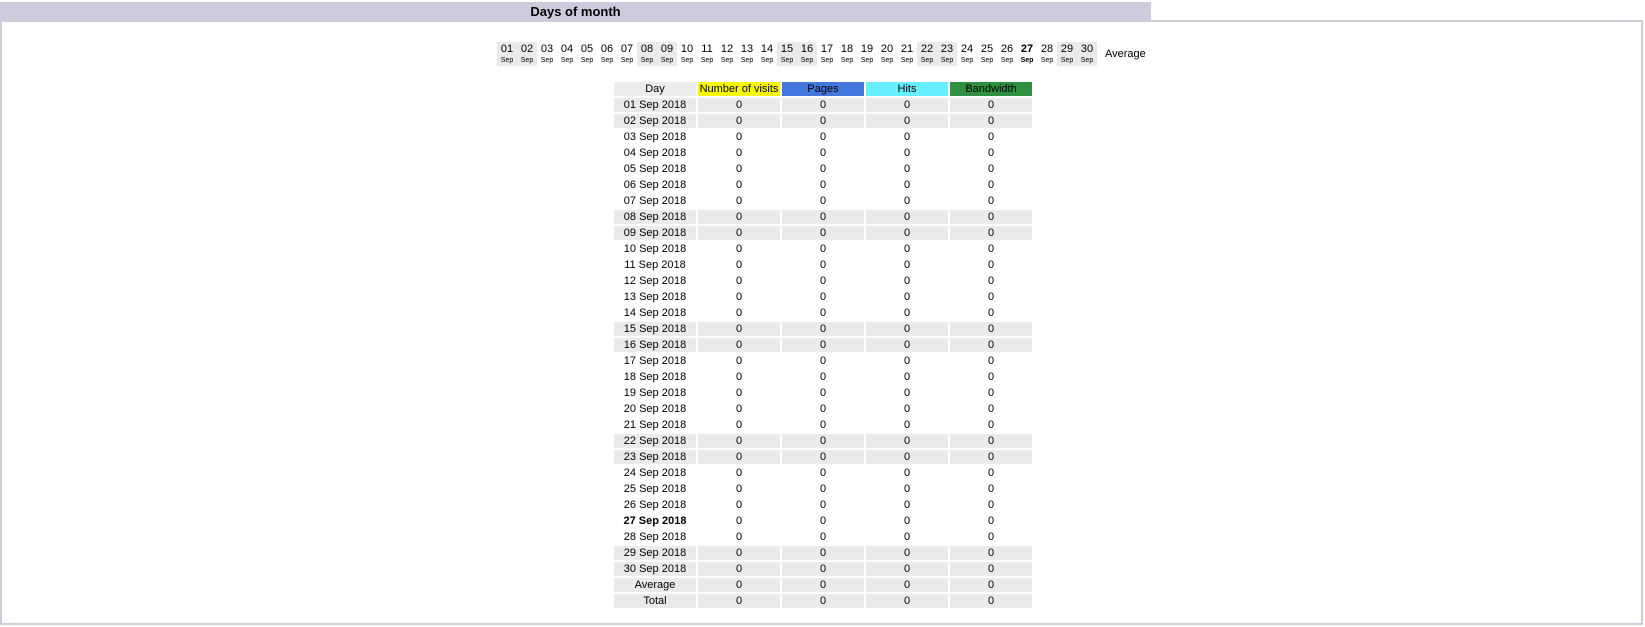 The width and height of the screenshot is (1645, 627). What do you see at coordinates (847, 54) in the screenshot?
I see `day-link-18: 18 Sep` at bounding box center [847, 54].